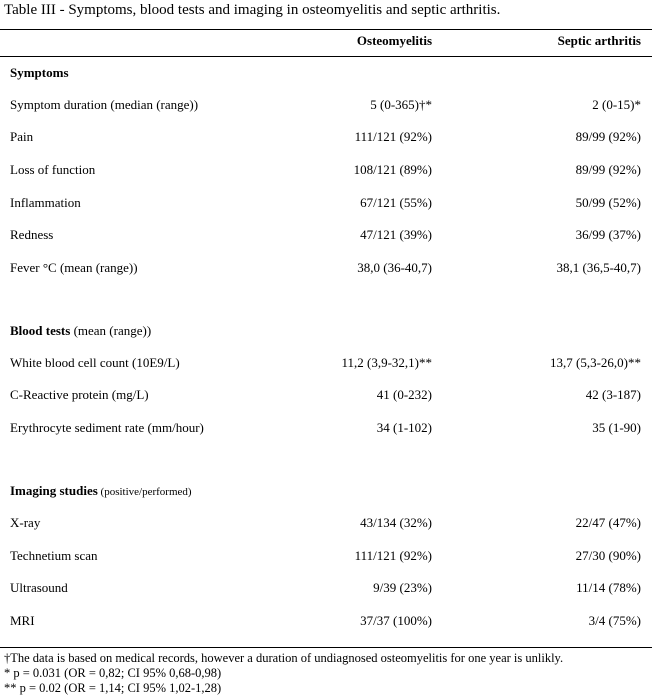  I want to click on cell: 41 (0-232), so click(404, 395).